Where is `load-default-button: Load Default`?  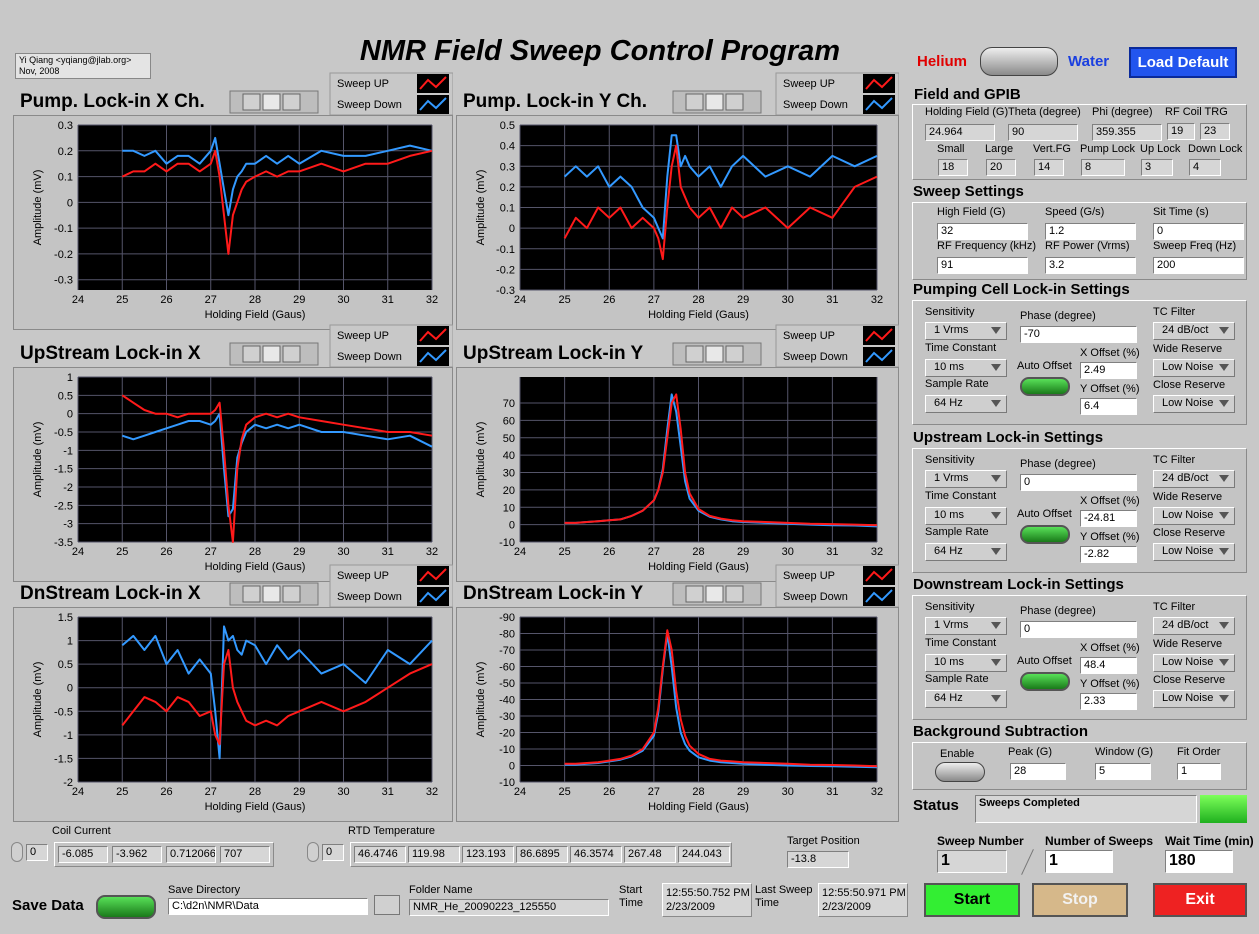 load-default-button: Load Default is located at coordinates (1183, 62).